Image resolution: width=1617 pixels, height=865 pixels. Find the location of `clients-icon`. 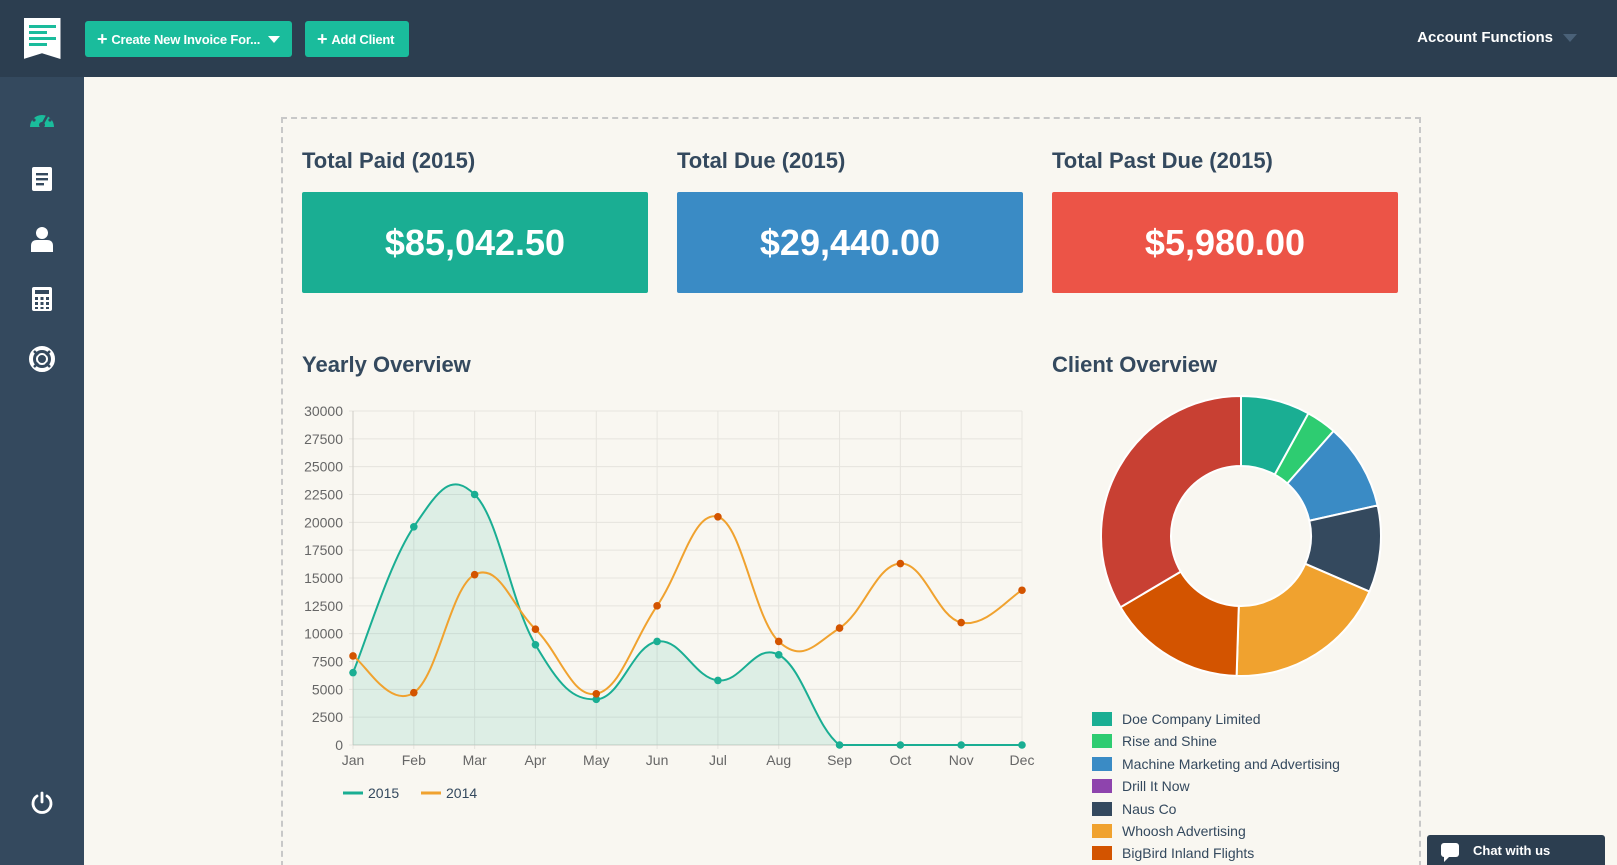

clients-icon is located at coordinates (42, 239).